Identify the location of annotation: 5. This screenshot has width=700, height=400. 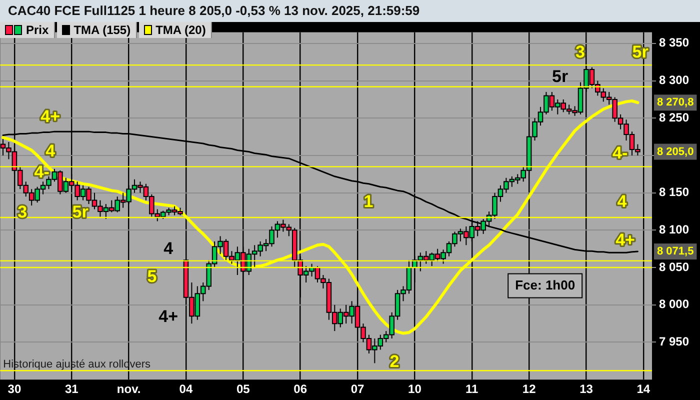
(152, 276).